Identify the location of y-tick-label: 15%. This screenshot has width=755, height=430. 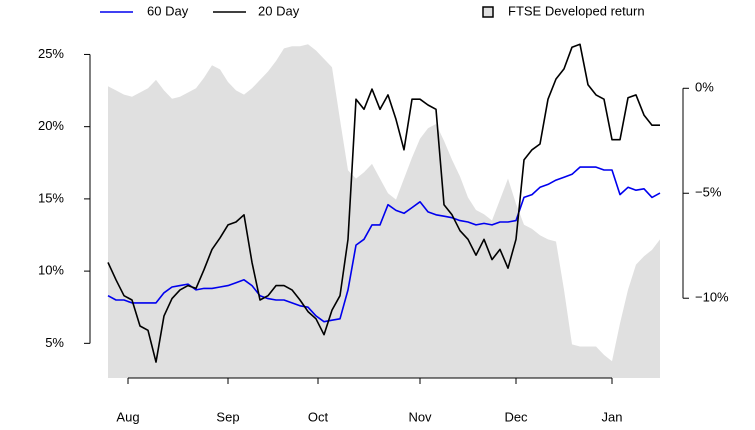
(51, 197).